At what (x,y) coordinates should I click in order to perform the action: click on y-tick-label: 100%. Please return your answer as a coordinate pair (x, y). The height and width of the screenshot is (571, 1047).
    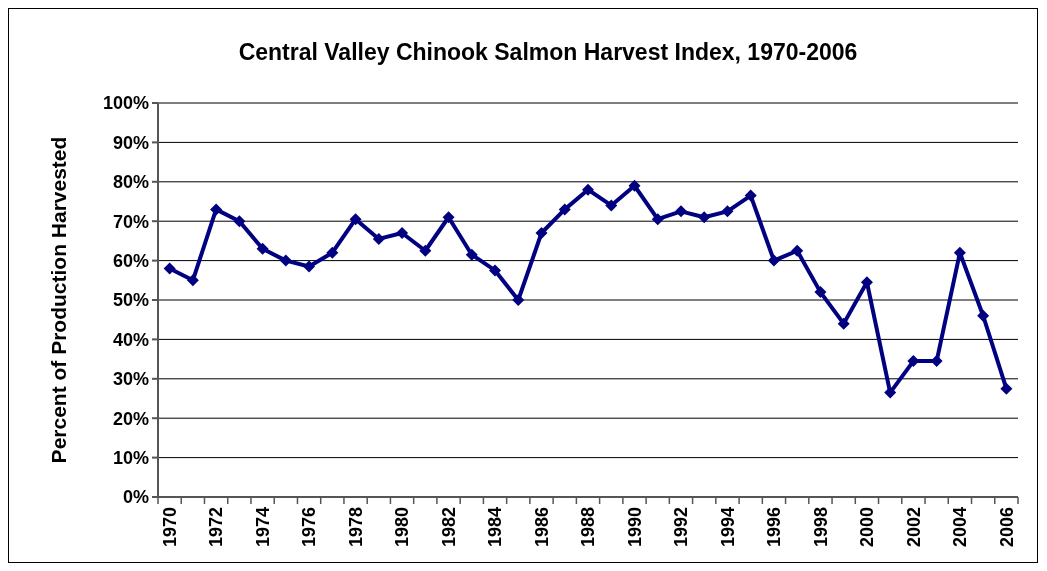
    Looking at the image, I should click on (125, 103).